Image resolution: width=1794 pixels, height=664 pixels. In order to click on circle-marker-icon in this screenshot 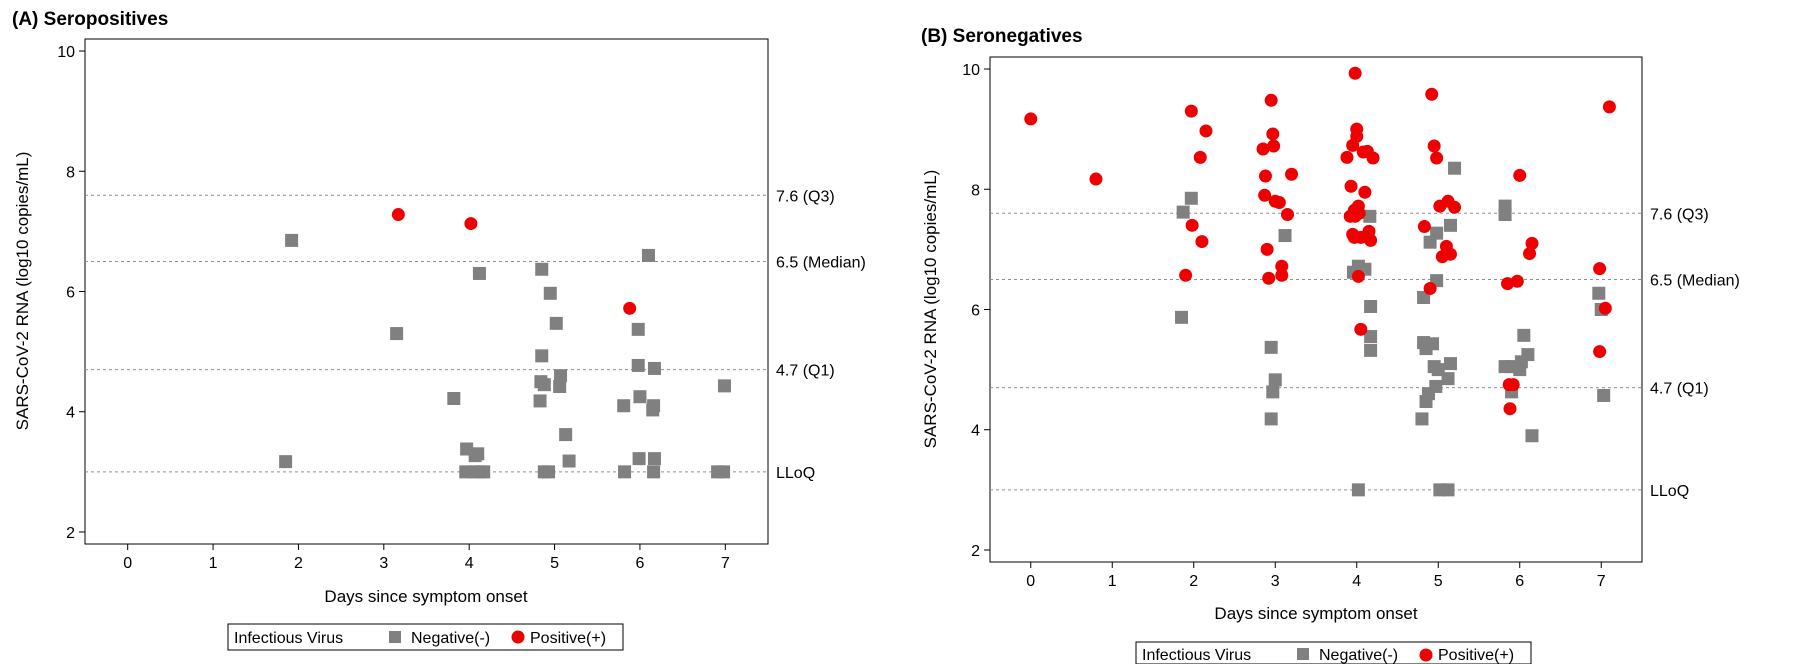, I will do `click(518, 637)`.